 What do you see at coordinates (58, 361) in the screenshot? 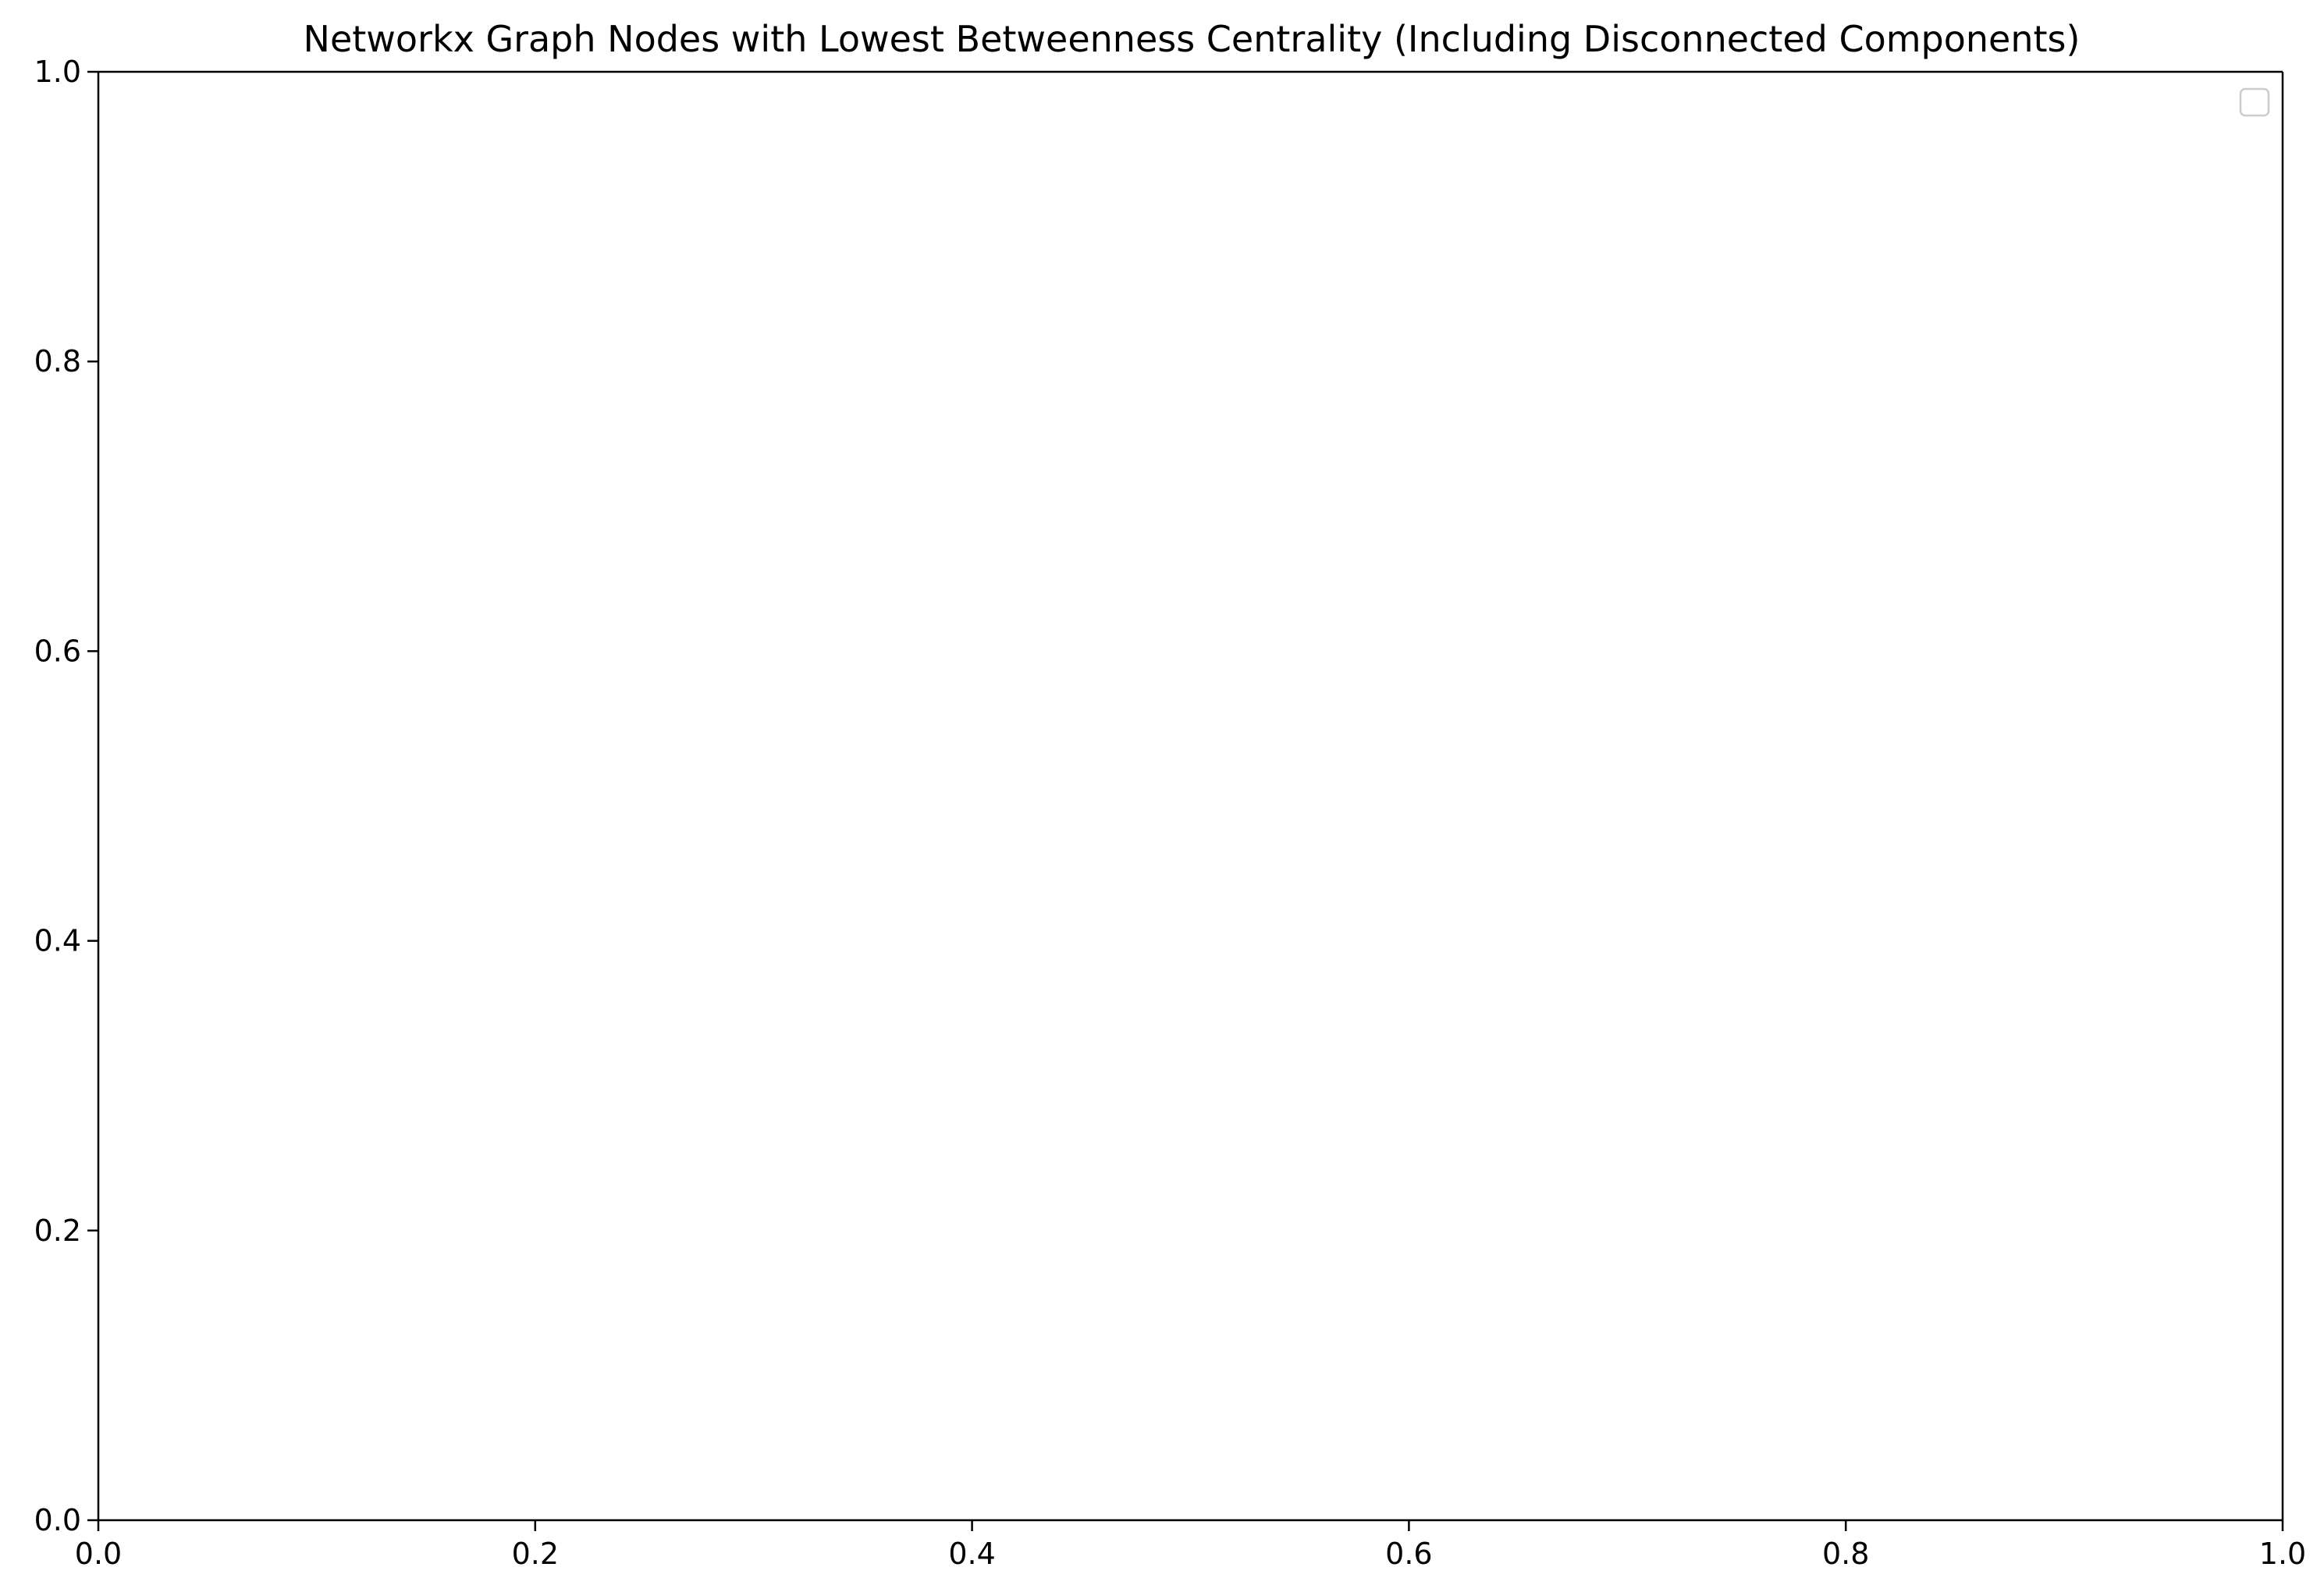
I see `y-tick-label: 0.8` at bounding box center [58, 361].